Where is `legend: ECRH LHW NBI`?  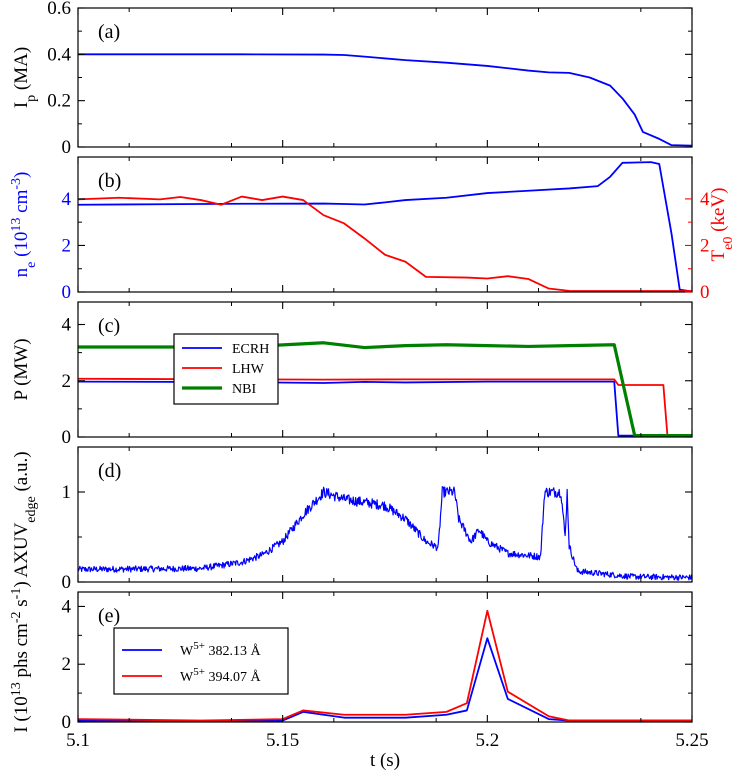 legend: ECRH LHW NBI is located at coordinates (226, 369).